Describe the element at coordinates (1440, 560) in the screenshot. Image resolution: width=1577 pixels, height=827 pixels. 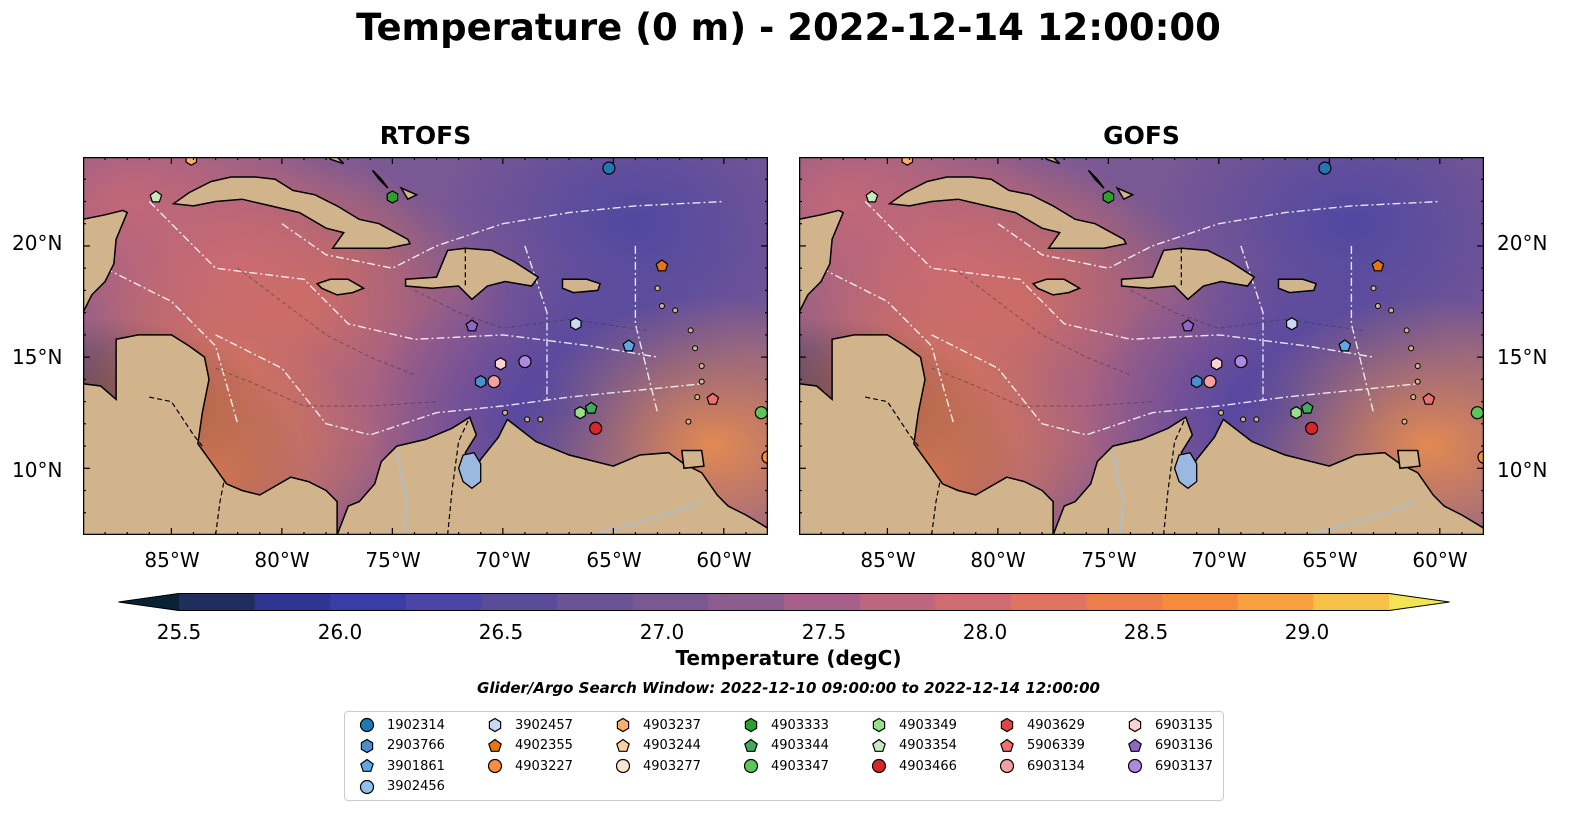
I see `lon-tick-label-gofs: 60°W` at that location.